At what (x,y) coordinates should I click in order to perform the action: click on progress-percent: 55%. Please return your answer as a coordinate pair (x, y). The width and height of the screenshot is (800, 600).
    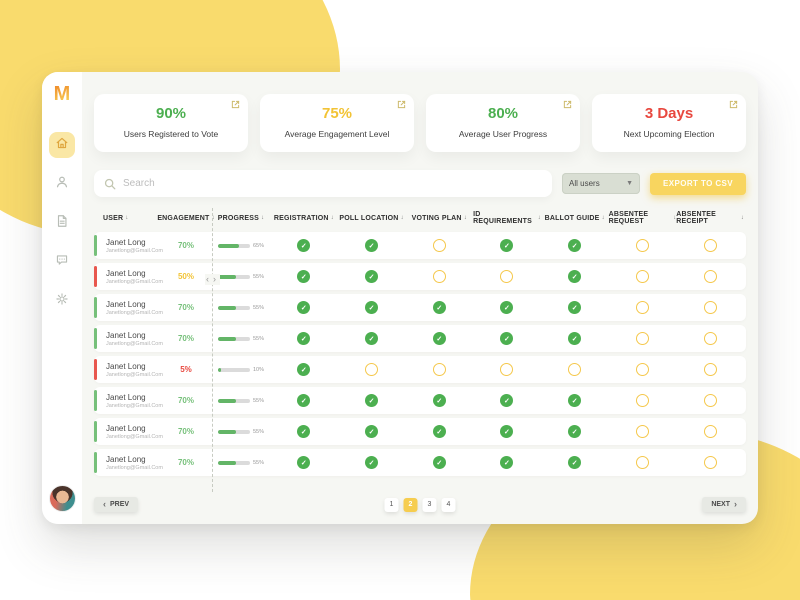
    Looking at the image, I should click on (258, 307).